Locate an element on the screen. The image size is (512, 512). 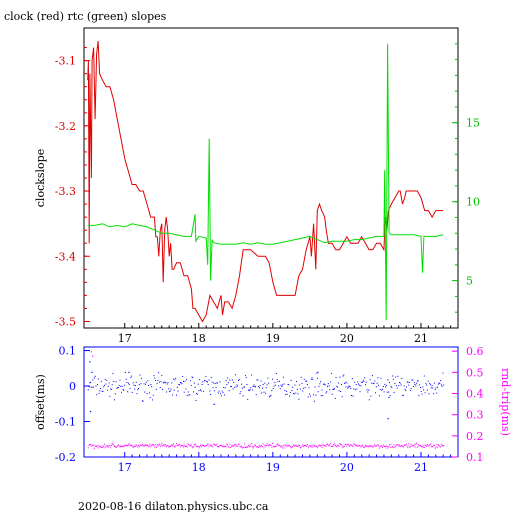
chart-title: clock (red) rtc (green) slopes is located at coordinates (85, 16).